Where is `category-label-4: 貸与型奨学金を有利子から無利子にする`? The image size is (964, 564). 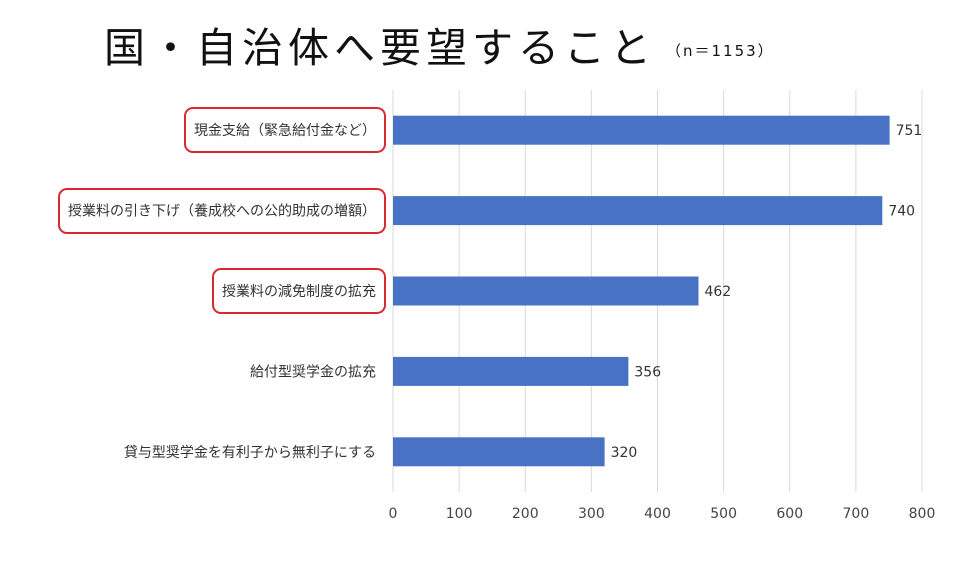
category-label-4: 貸与型奨学金を有利子から無利子にする is located at coordinates (250, 453).